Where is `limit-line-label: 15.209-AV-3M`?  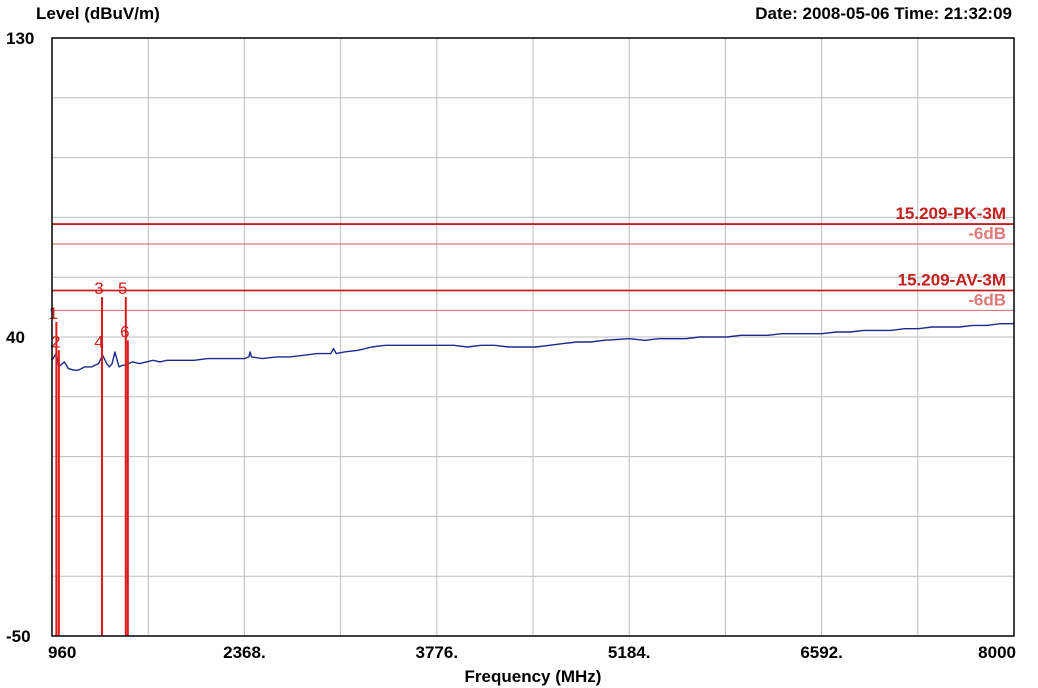 limit-line-label: 15.209-AV-3M is located at coordinates (952, 279).